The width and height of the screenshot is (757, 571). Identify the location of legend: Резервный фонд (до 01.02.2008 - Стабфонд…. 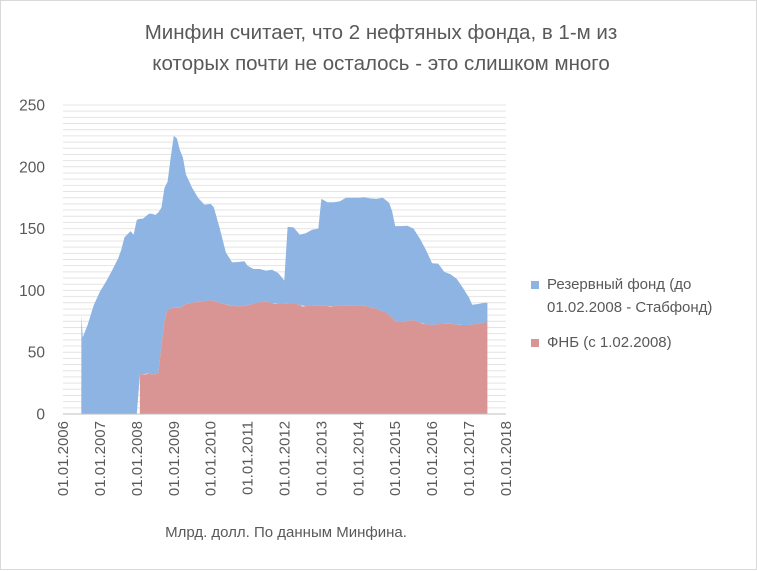
(641, 319).